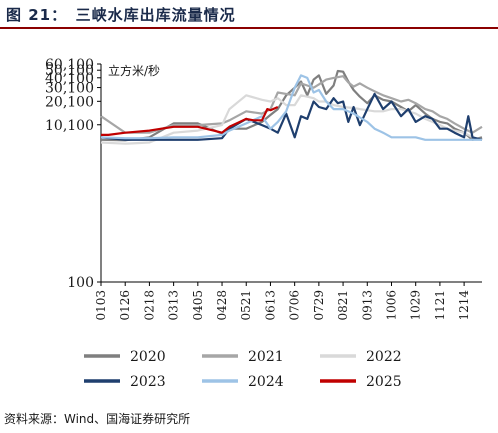 This screenshot has height=433, width=498. I want to click on series-line-2021, so click(291, 104).